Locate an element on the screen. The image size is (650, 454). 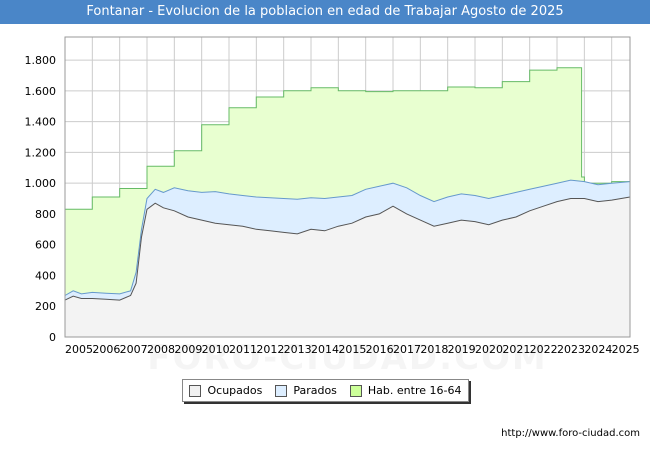
x-tick-label: 2021 is located at coordinates (516, 349).